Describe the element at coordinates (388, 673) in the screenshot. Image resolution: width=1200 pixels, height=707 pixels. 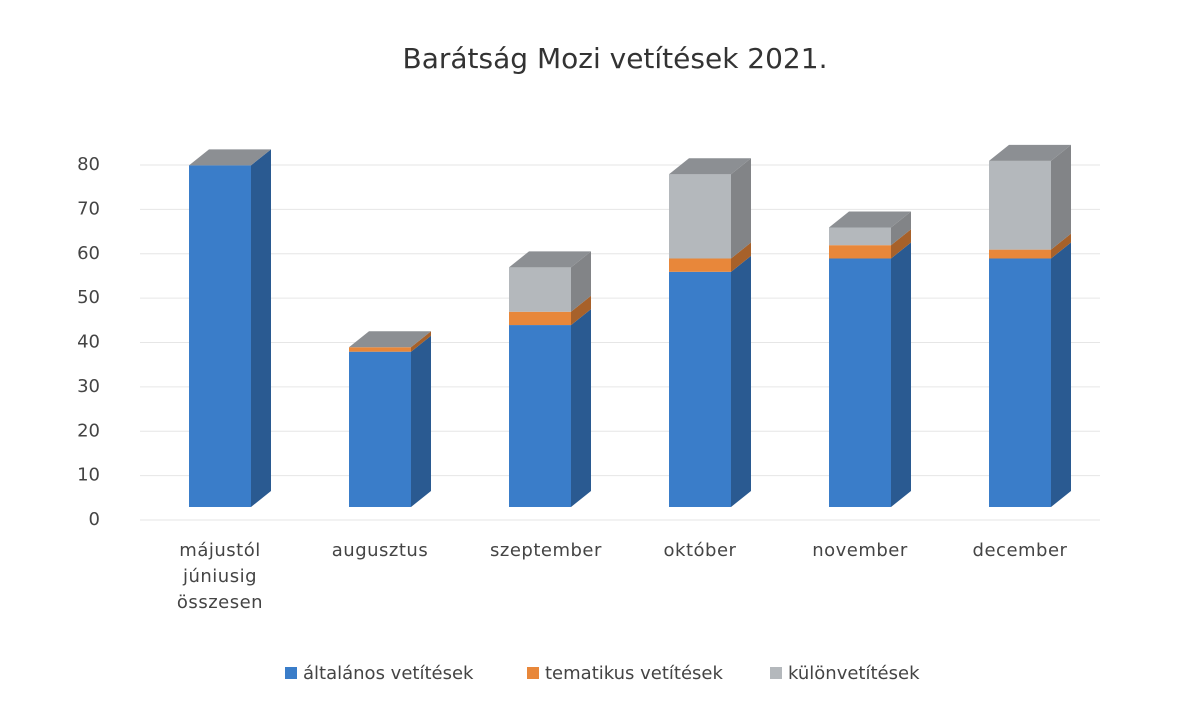
I see `legend-label: általános vetítések` at that location.